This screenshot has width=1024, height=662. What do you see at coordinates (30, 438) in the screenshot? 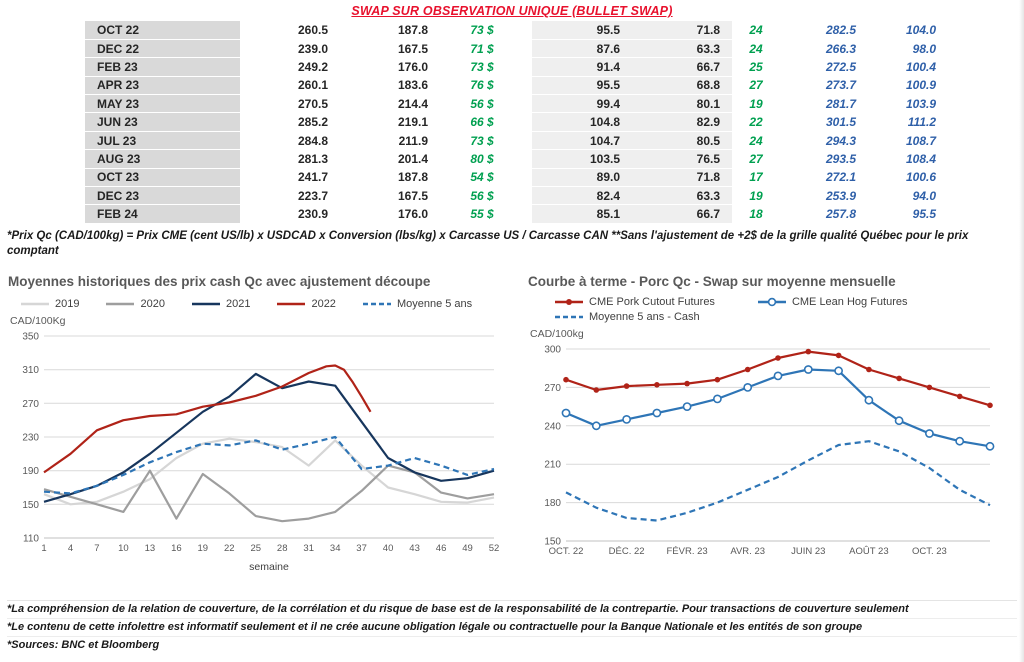
I see `y-tick-label: 230` at bounding box center [30, 438].